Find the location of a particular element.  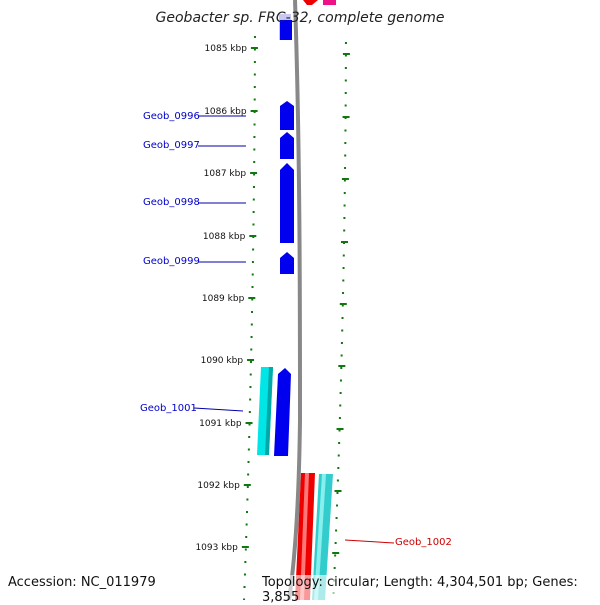

genome-backbone is located at coordinates (295, 300).